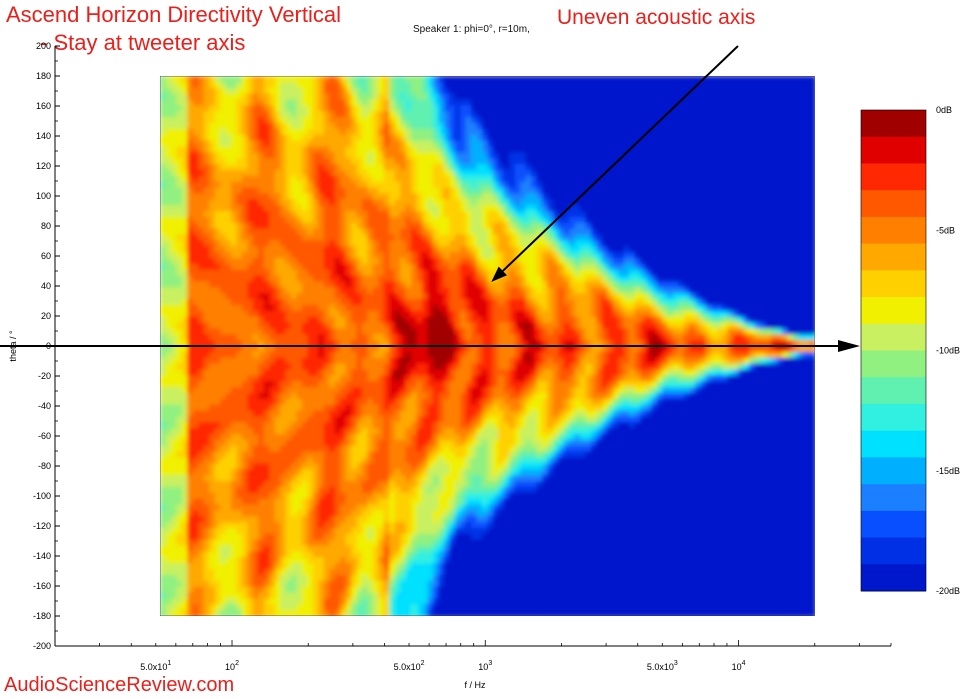 This screenshot has width=979, height=699. I want to click on colorbar-label: -15dB, so click(948, 471).